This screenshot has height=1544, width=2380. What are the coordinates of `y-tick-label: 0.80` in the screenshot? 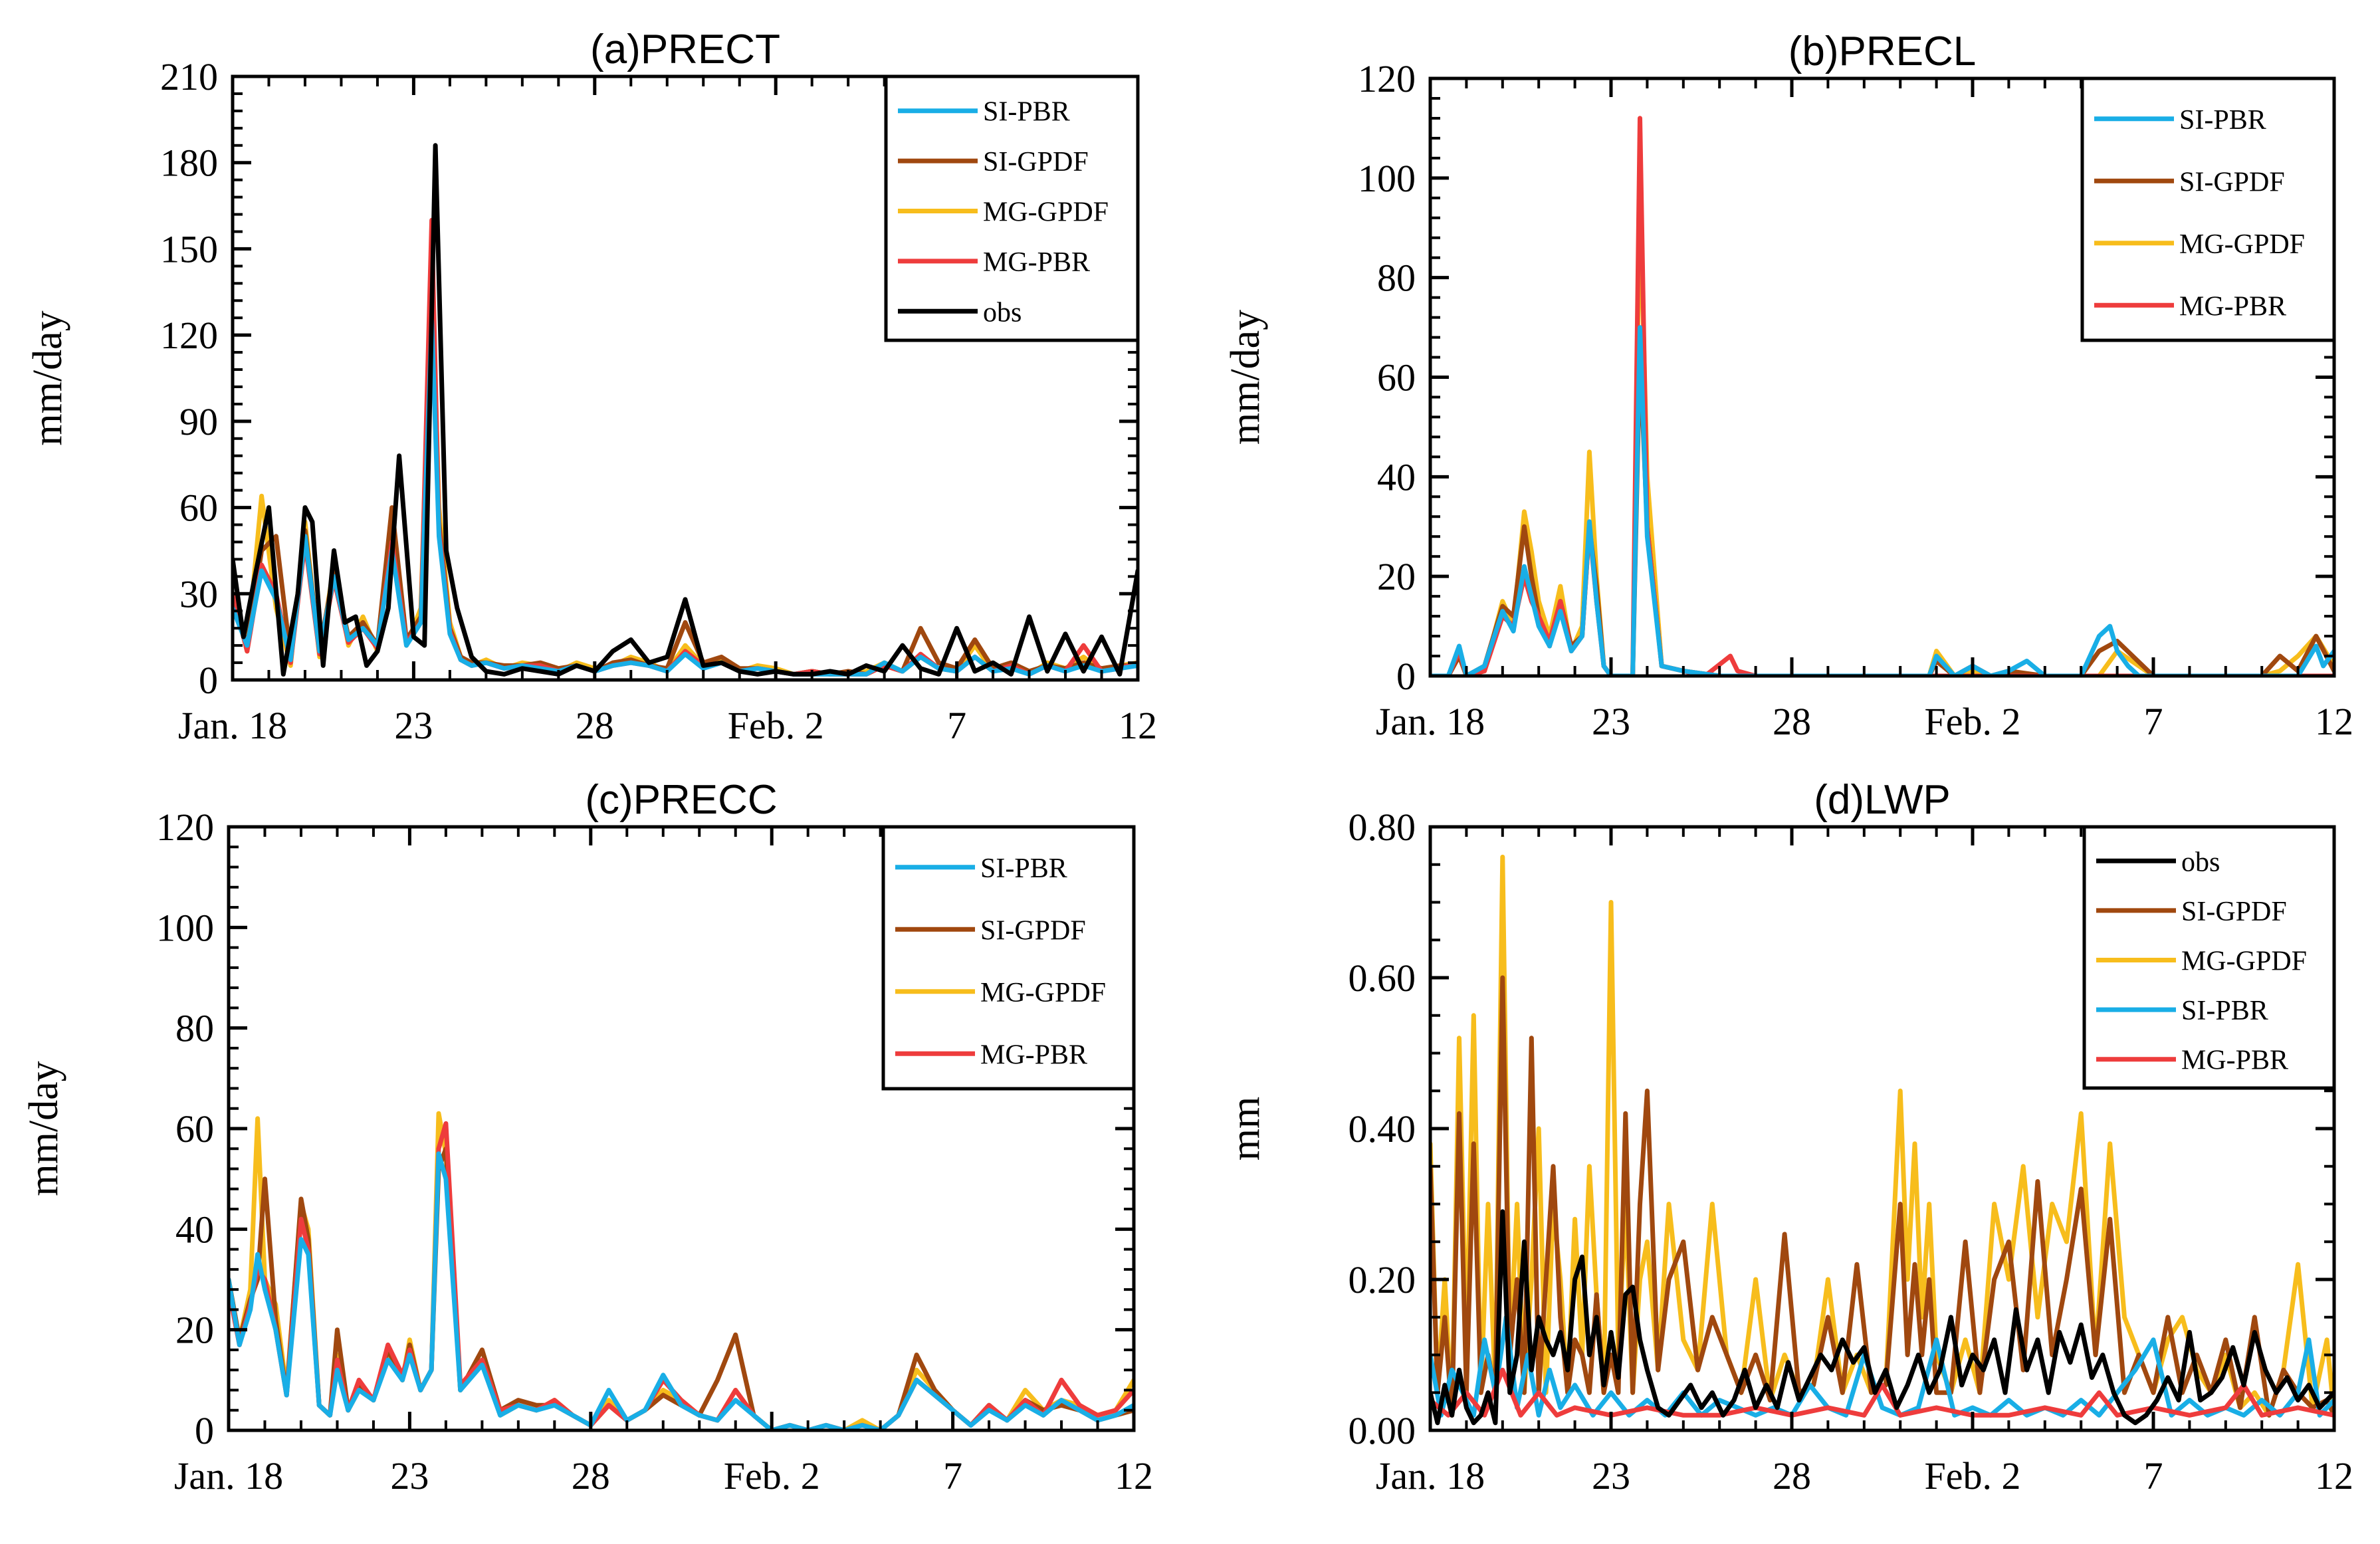 It's located at (1382, 827).